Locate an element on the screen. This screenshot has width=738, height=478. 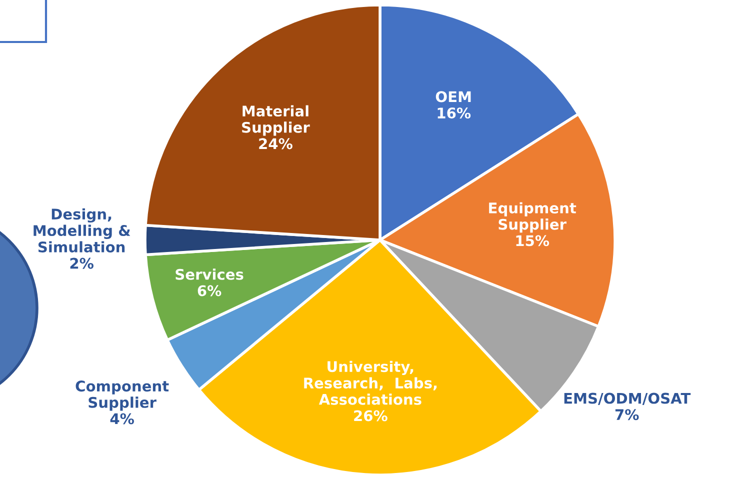
data-label: 7% is located at coordinates (627, 414).